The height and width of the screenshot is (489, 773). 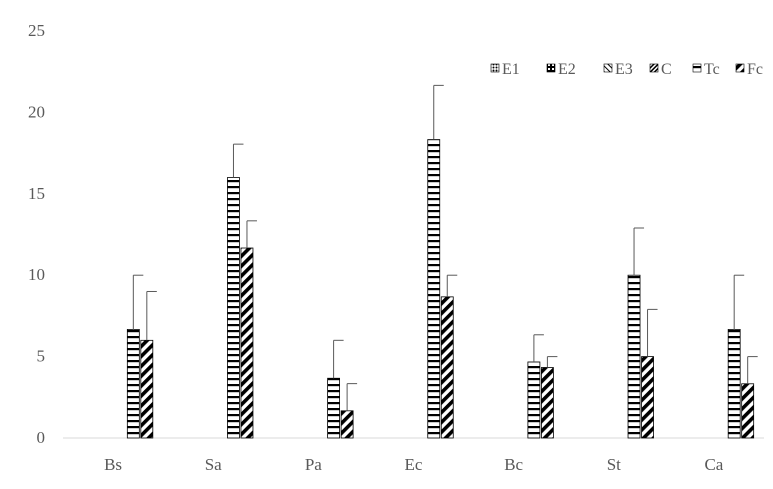 I want to click on y-tick-label: 15, so click(x=36, y=193).